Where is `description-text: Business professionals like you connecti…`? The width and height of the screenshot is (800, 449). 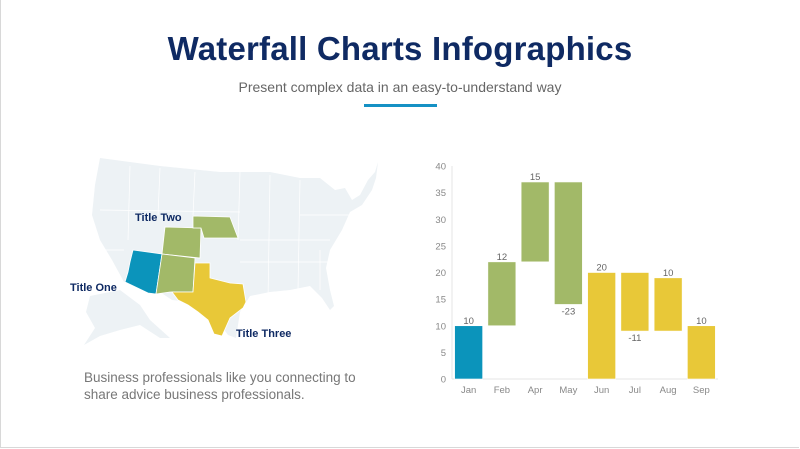
description-text: Business professionals like you connecti… is located at coordinates (220, 386).